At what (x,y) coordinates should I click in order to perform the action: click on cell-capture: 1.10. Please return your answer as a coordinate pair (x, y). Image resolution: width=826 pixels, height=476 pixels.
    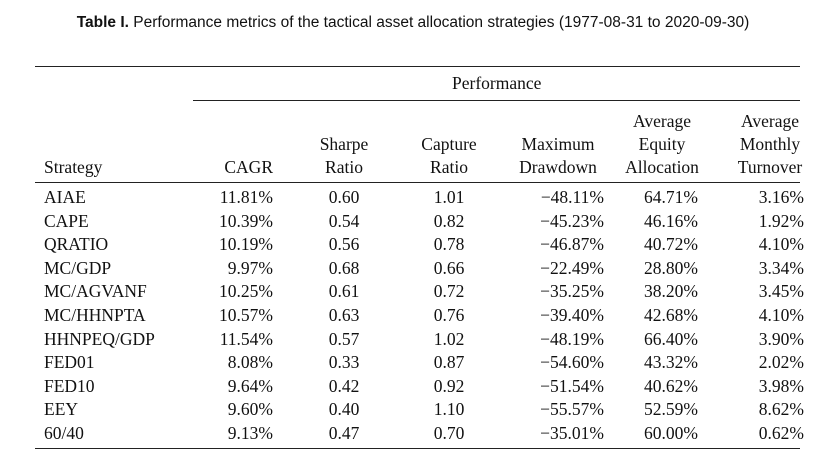
    Looking at the image, I should click on (449, 409).